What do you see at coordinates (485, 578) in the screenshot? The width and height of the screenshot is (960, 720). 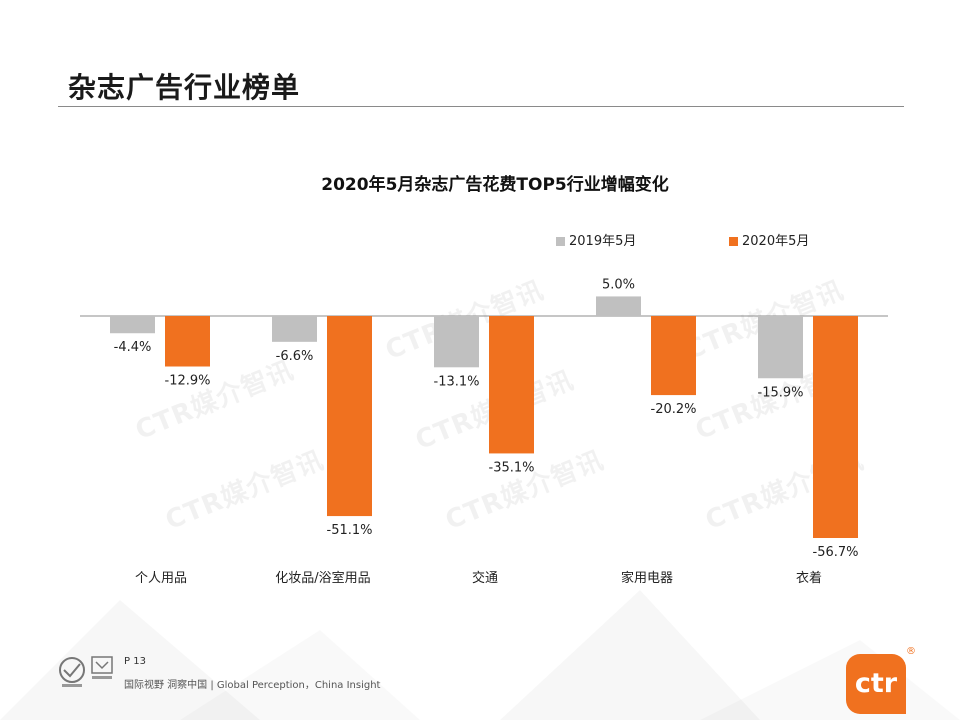 I see `category-label: 交通` at bounding box center [485, 578].